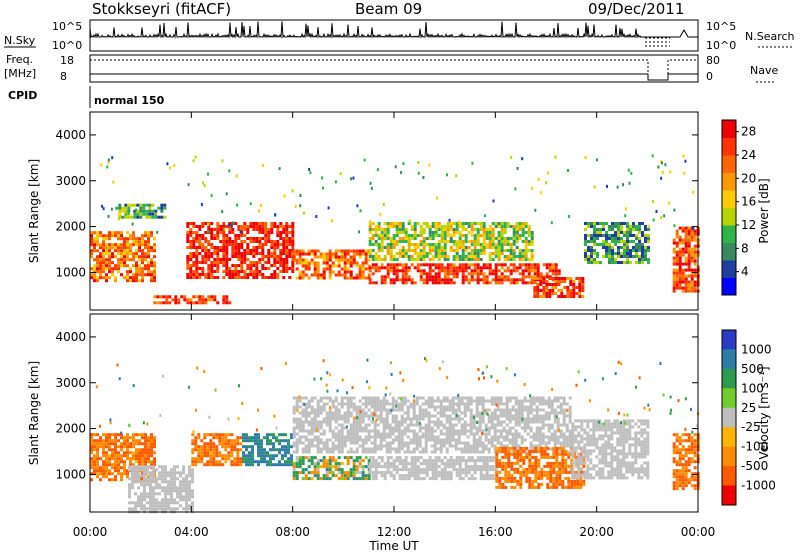 Image resolution: width=800 pixels, height=558 pixels. Describe the element at coordinates (770, 36) in the screenshot. I see `nsearch-label: N.Search` at that location.